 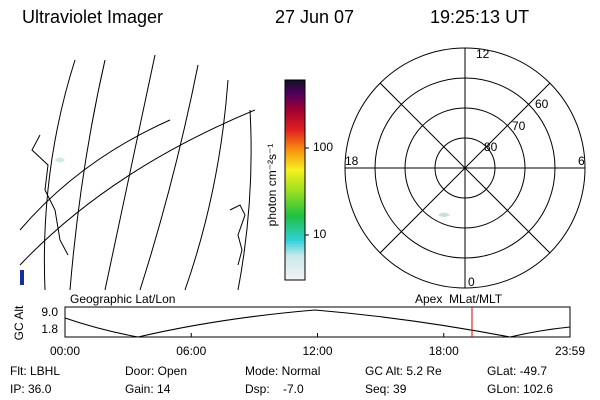 What do you see at coordinates (122, 299) in the screenshot?
I see `left-label: Geographic Lat/Lon` at bounding box center [122, 299].